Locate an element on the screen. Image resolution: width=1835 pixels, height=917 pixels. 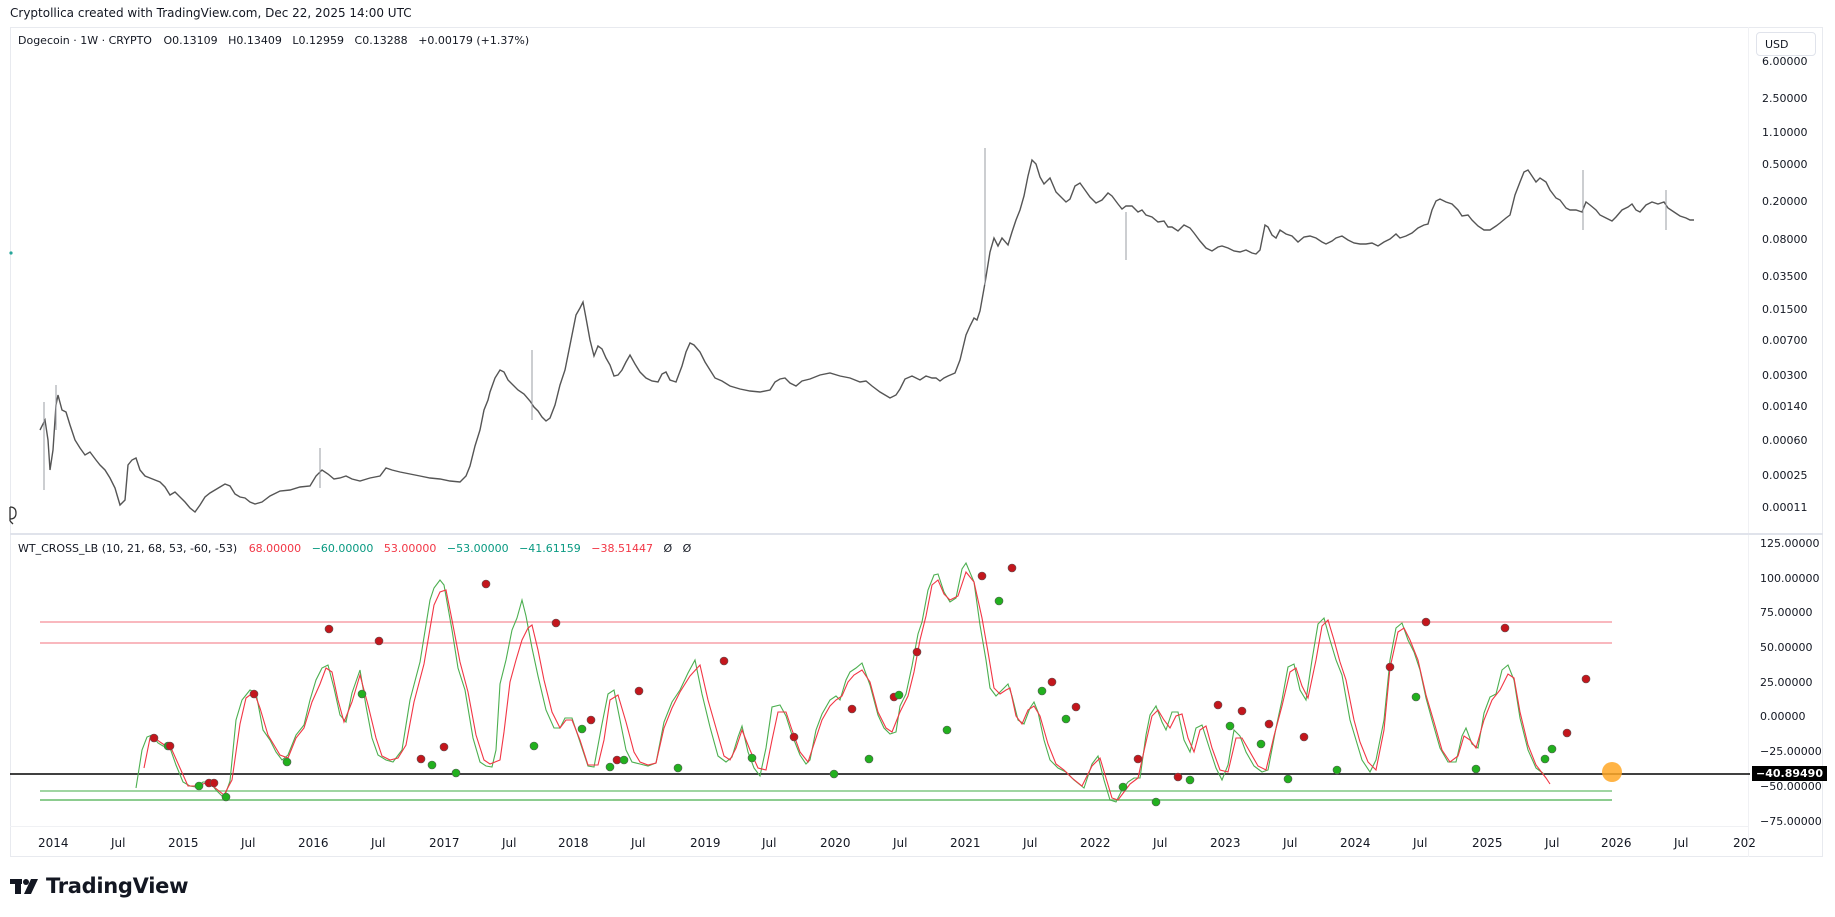
time-tick: 2025 is located at coordinates (1487, 843).